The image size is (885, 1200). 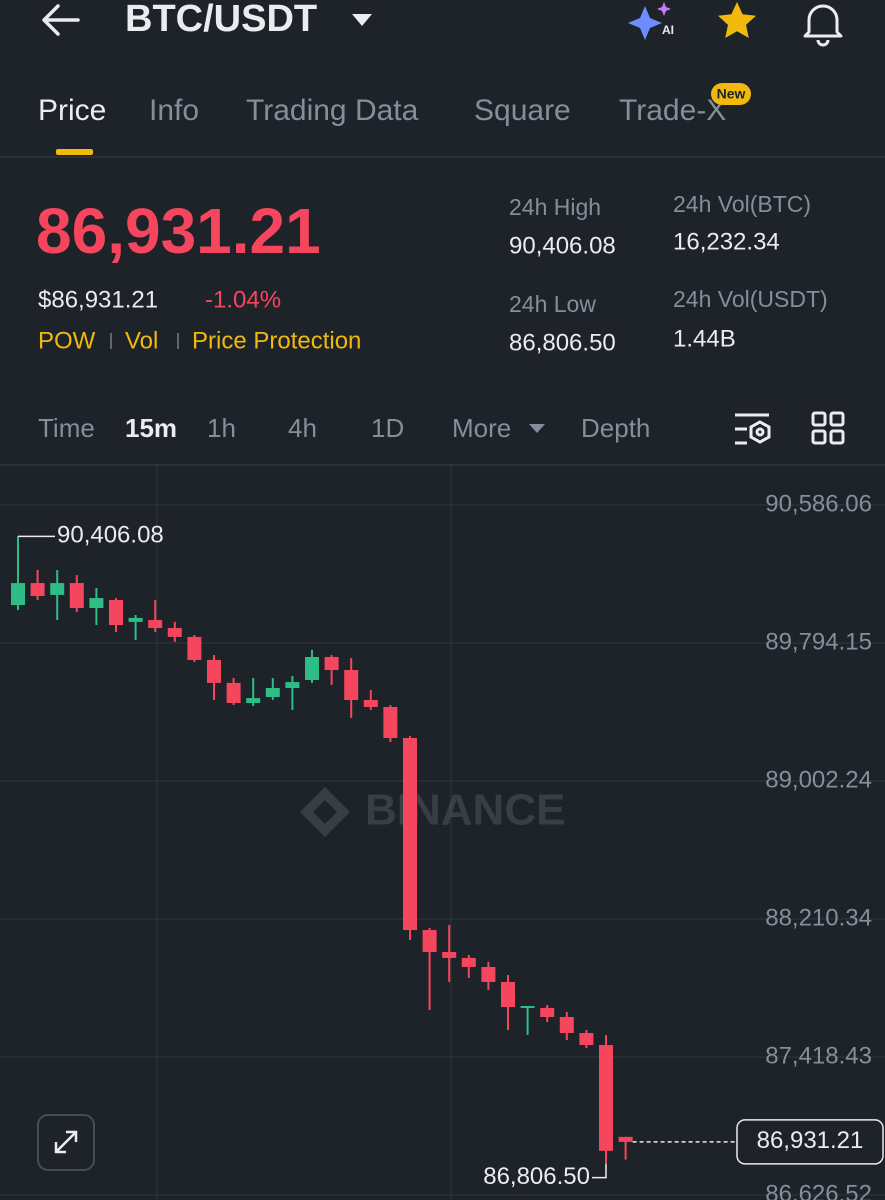 I want to click on watermark-text: BINANCE, so click(x=465, y=810).